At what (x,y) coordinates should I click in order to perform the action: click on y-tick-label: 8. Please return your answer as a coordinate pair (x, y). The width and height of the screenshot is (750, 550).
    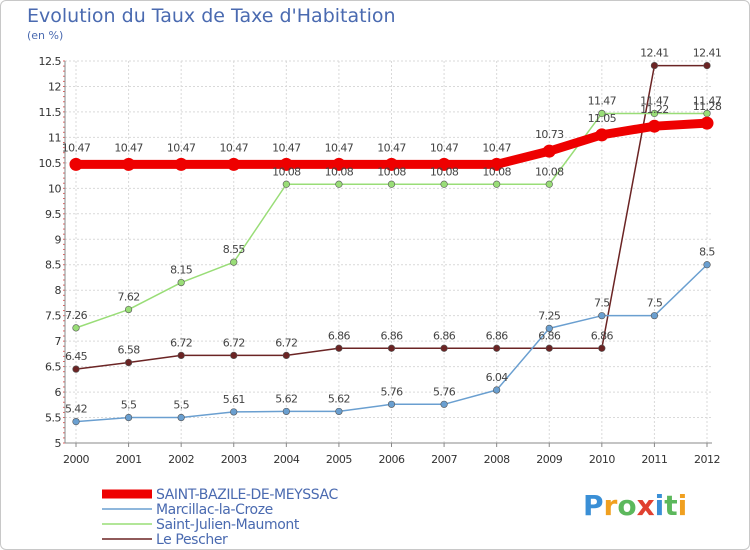
    Looking at the image, I should click on (58, 290).